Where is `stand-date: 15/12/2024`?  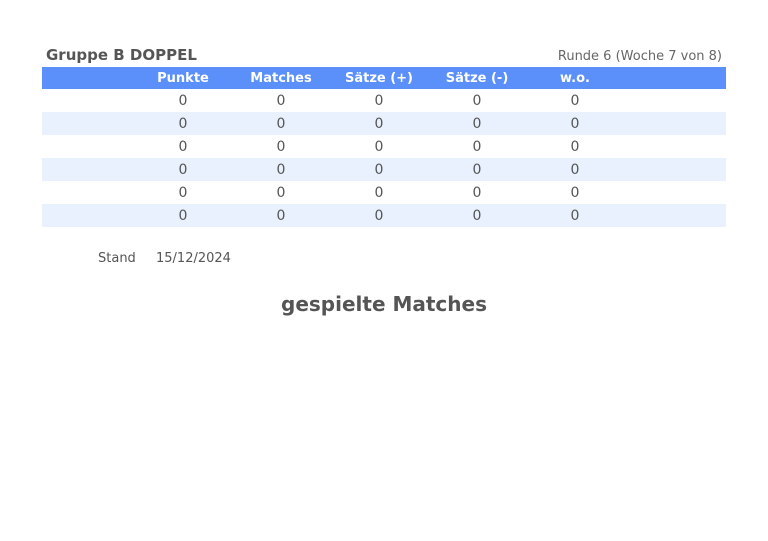 stand-date: 15/12/2024 is located at coordinates (193, 258).